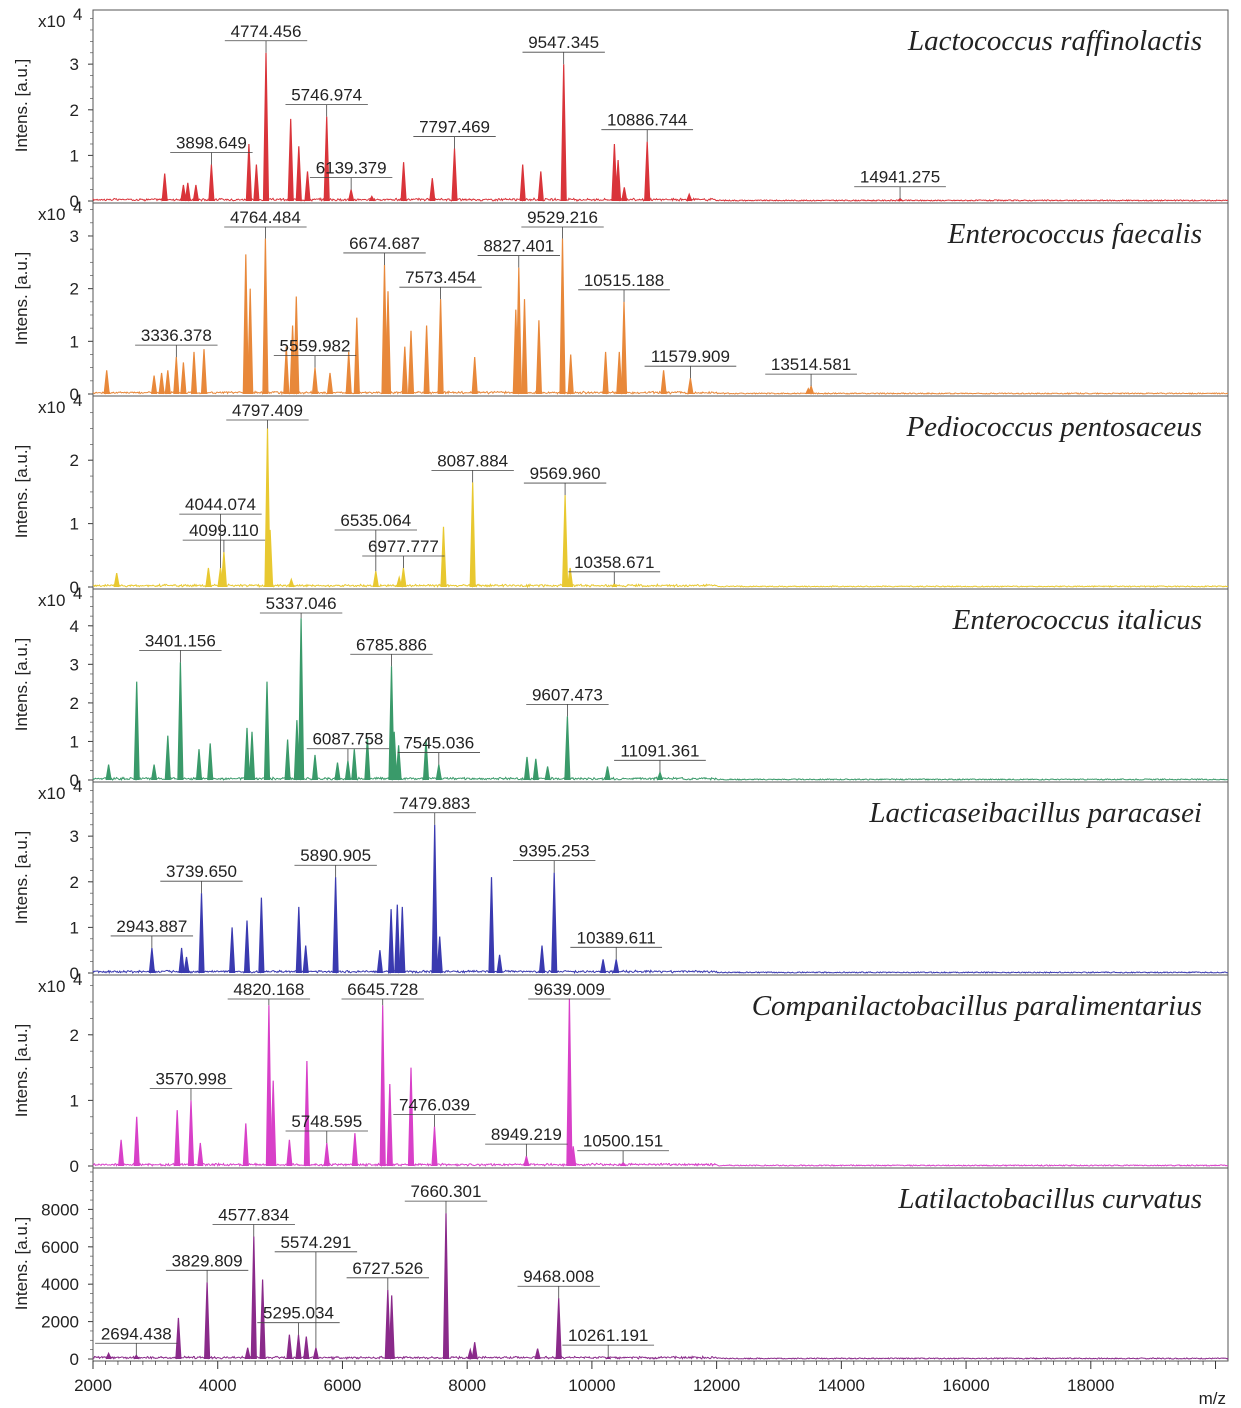  Describe the element at coordinates (438, 743) in the screenshot. I see `peak-label: 7545.036` at that location.